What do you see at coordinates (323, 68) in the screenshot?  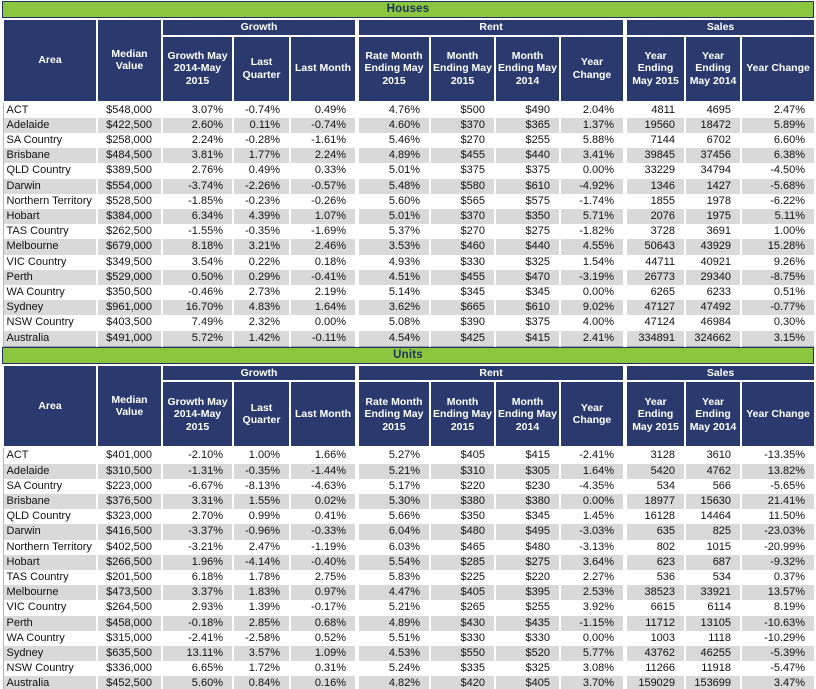 I see `col-header-last-month: Last Month` at bounding box center [323, 68].